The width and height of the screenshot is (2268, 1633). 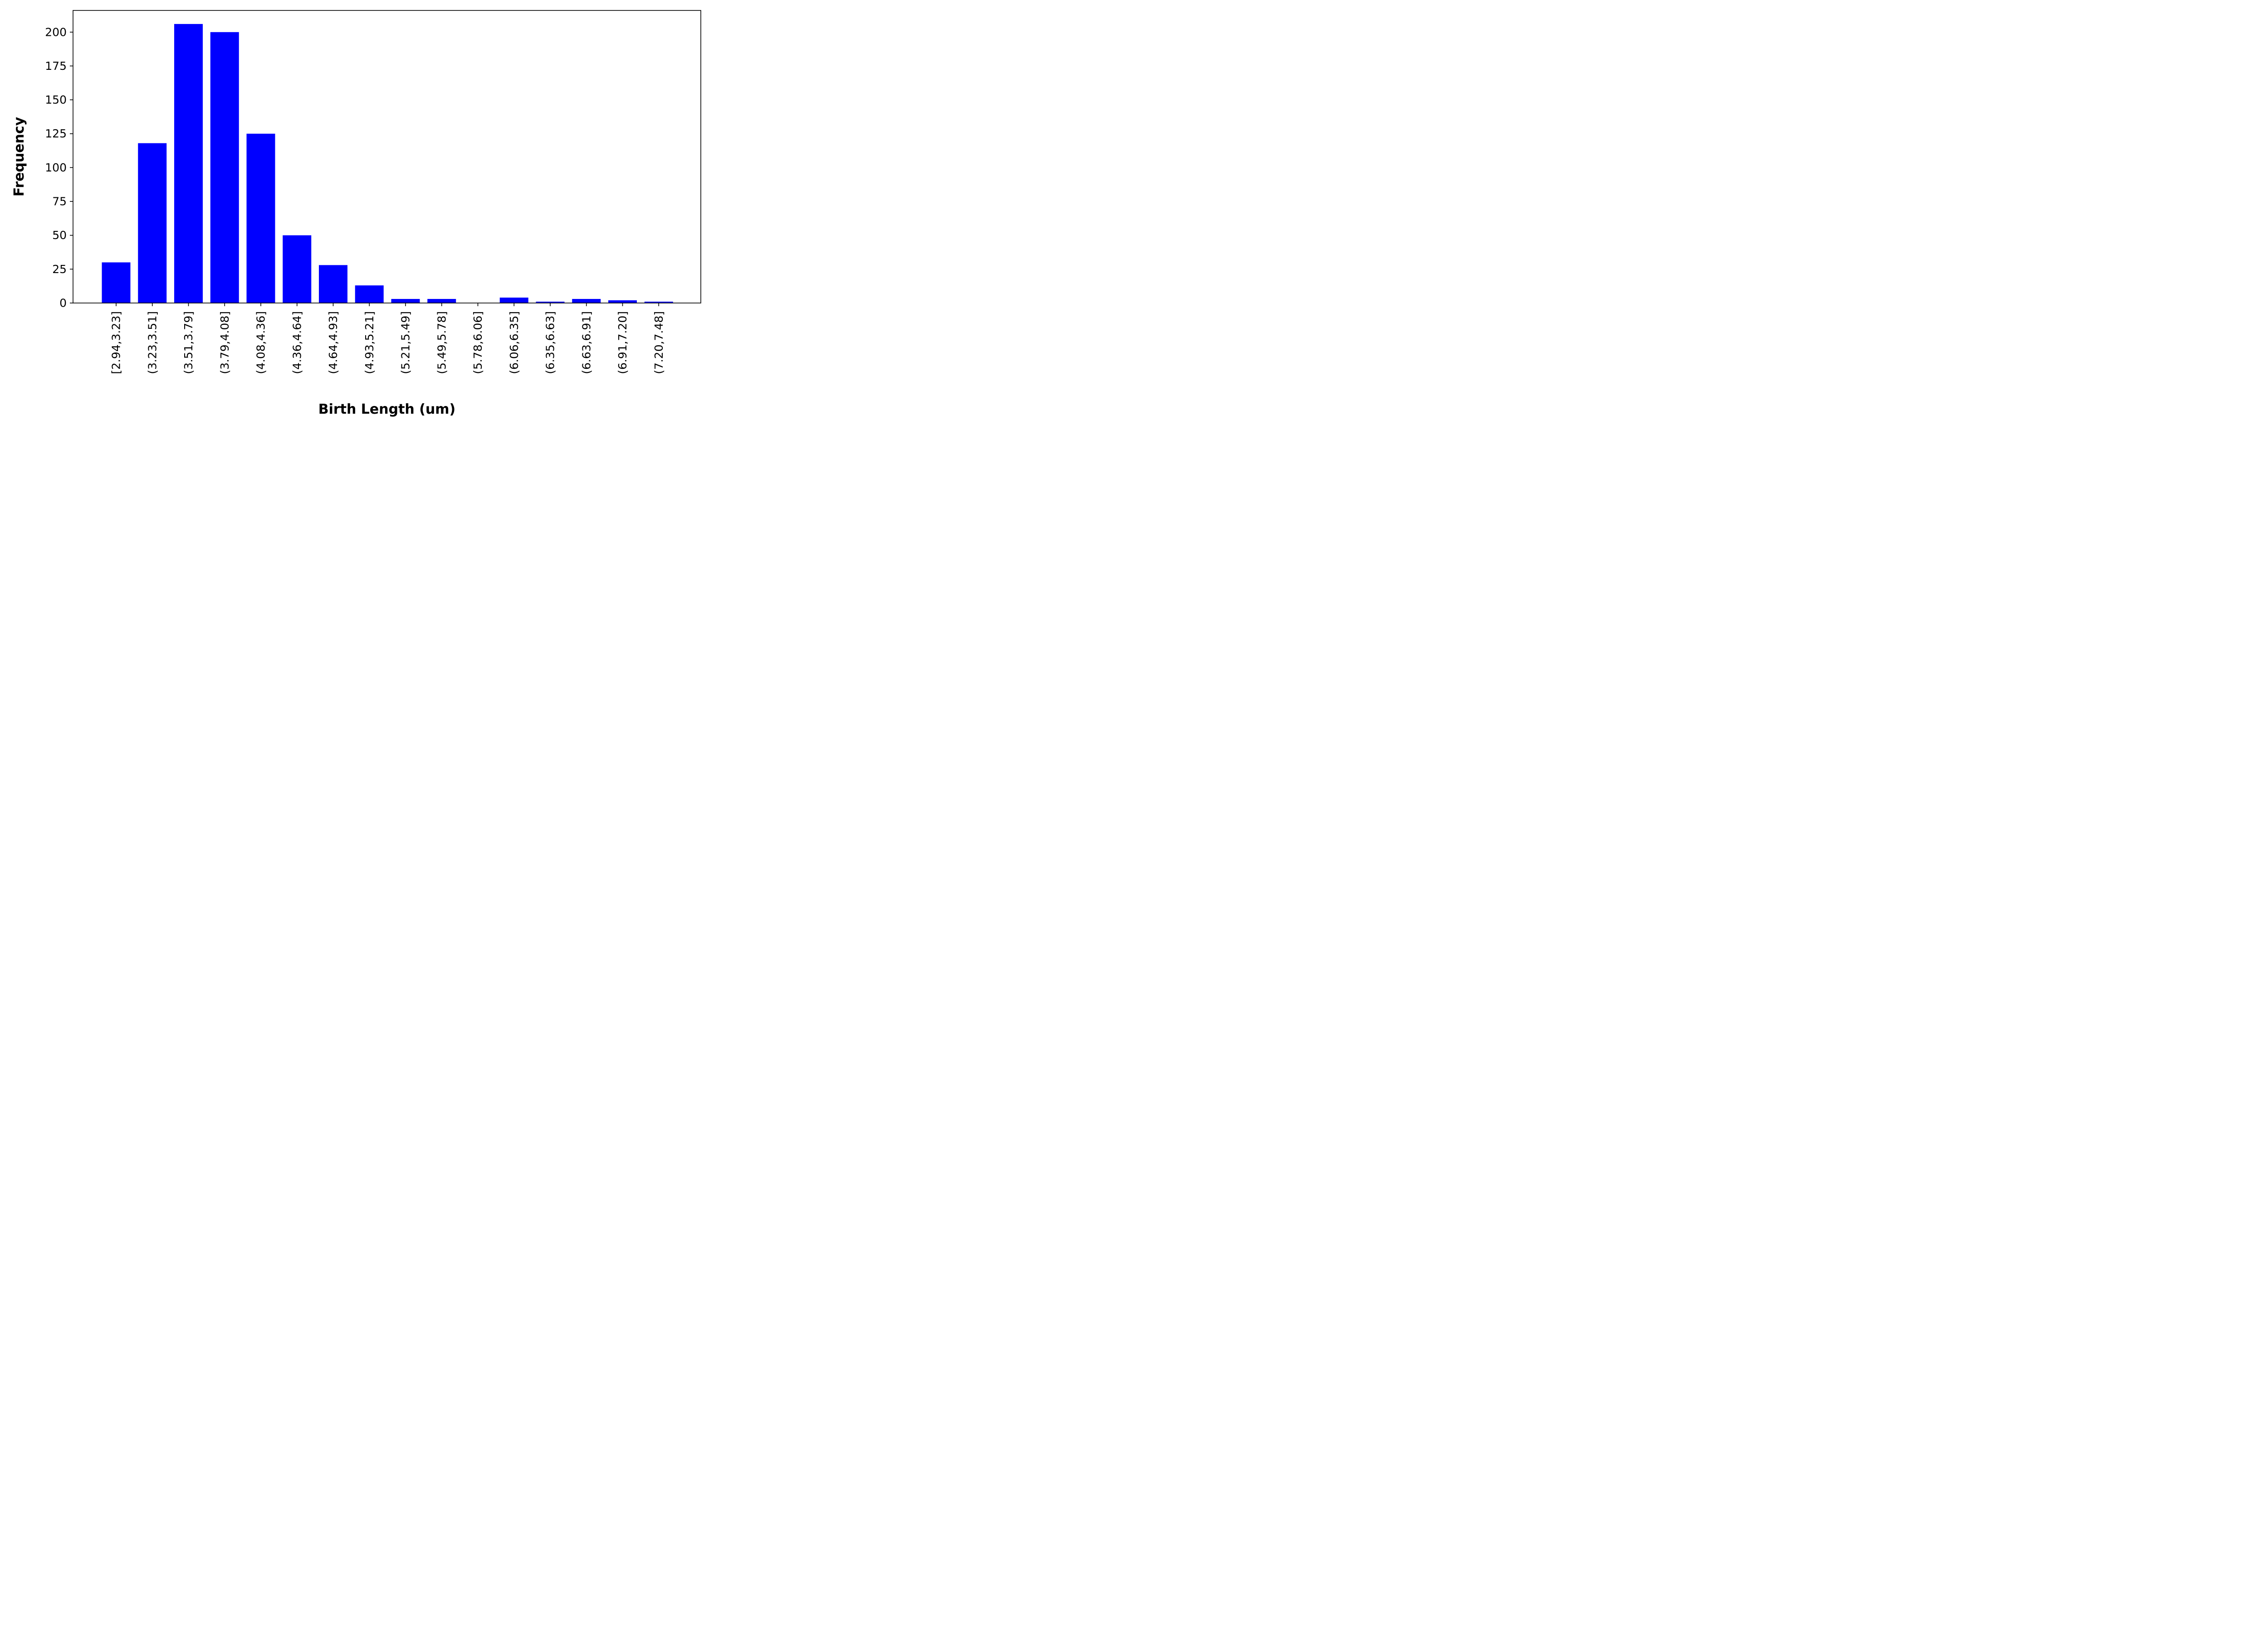 What do you see at coordinates (116, 342) in the screenshot?
I see `x-tick-label: [2.94,3.23]` at bounding box center [116, 342].